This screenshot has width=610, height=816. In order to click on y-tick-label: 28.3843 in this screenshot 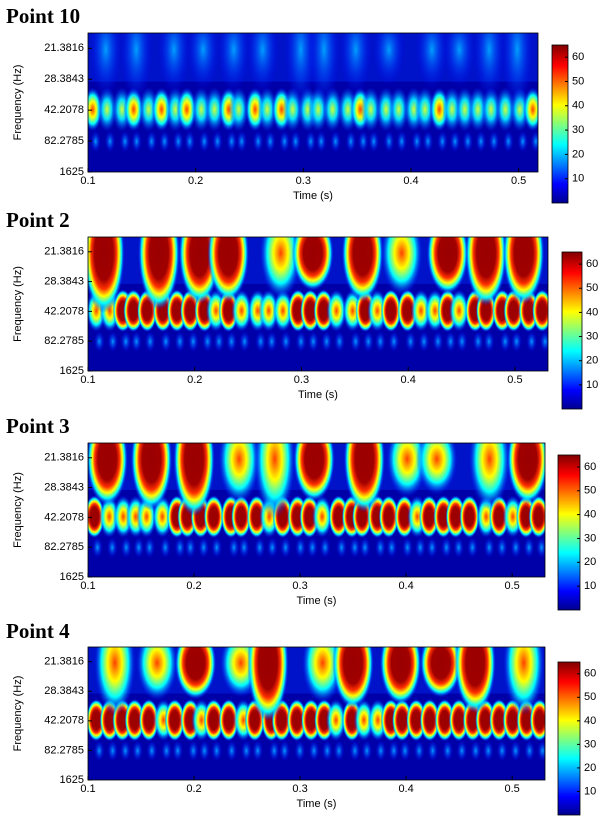, I will do `click(64, 691)`.